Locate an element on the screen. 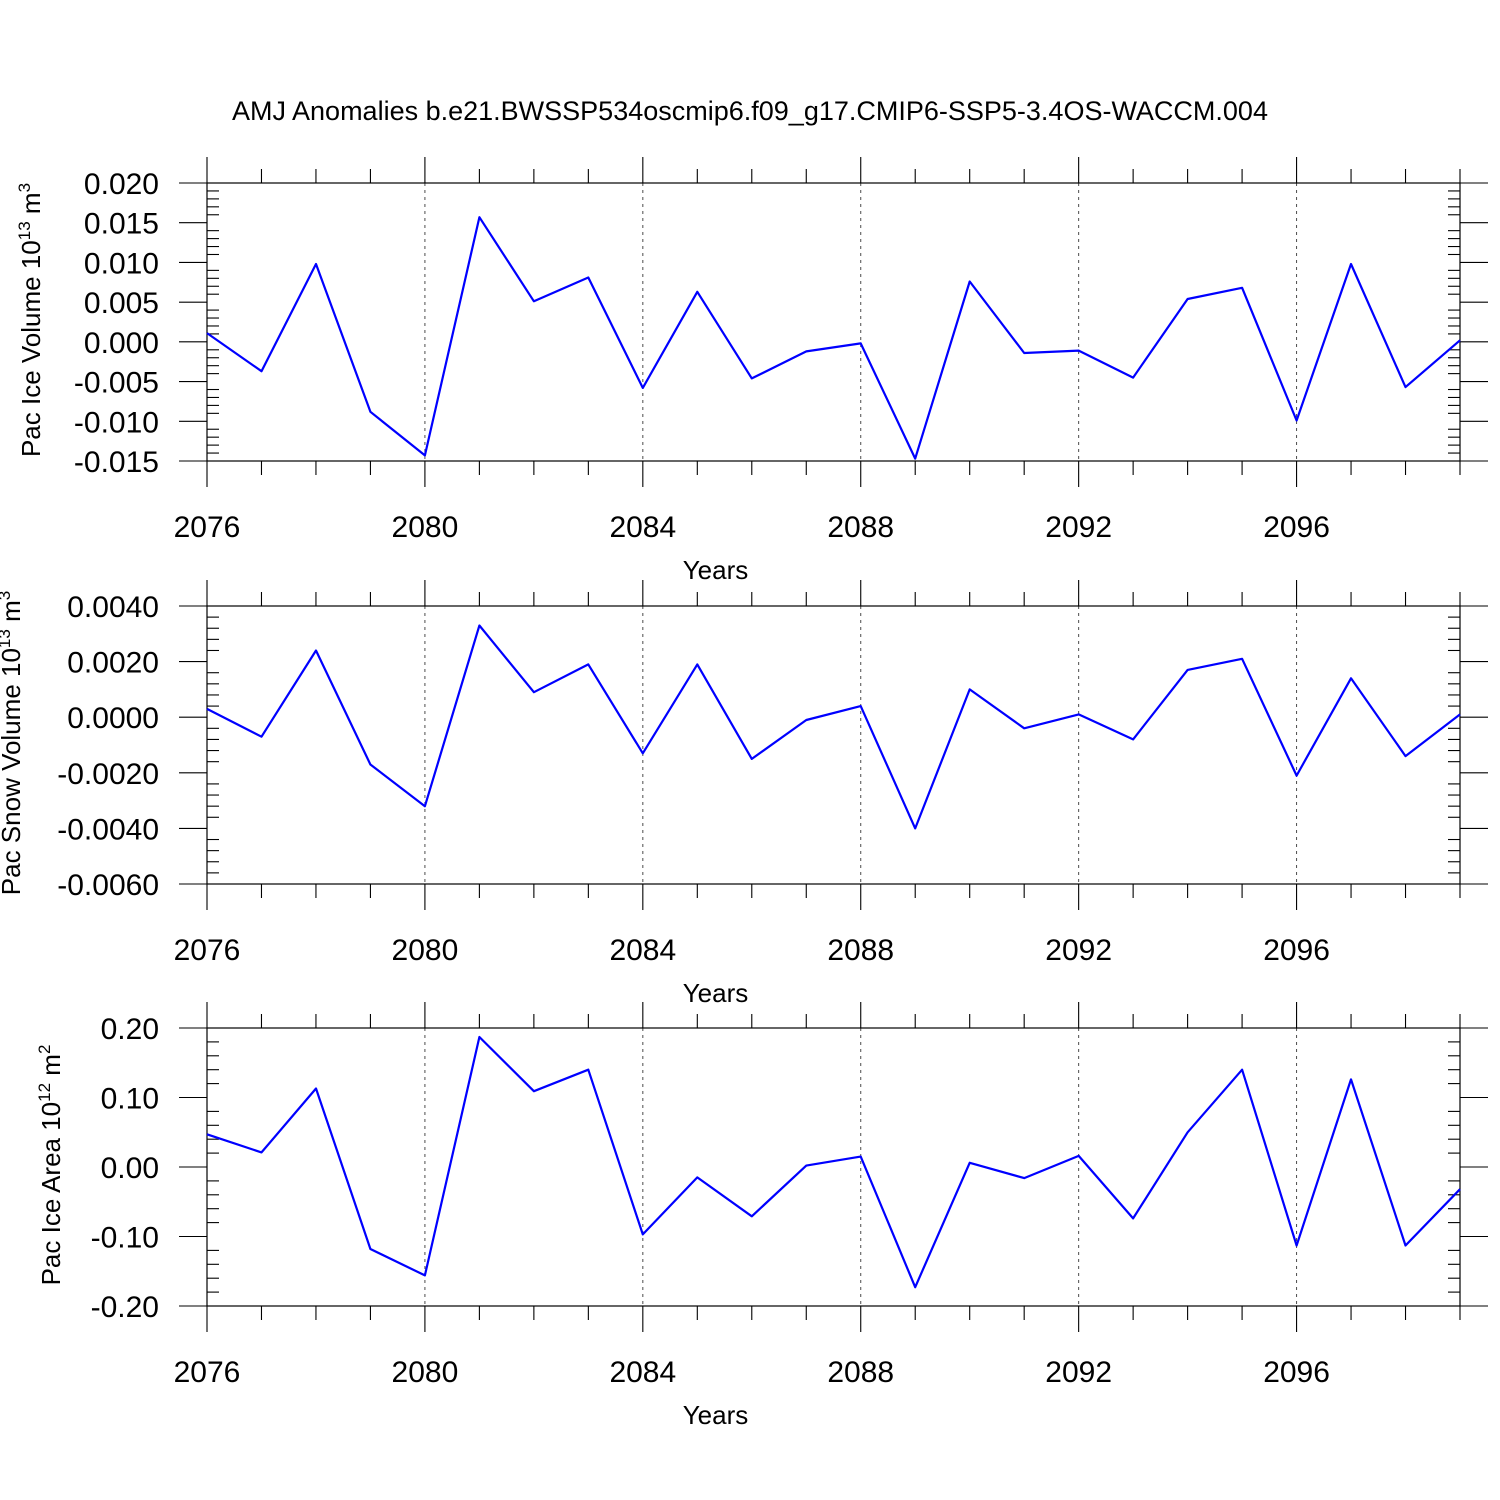  y-tick-label: 0.015 is located at coordinates (121, 224).